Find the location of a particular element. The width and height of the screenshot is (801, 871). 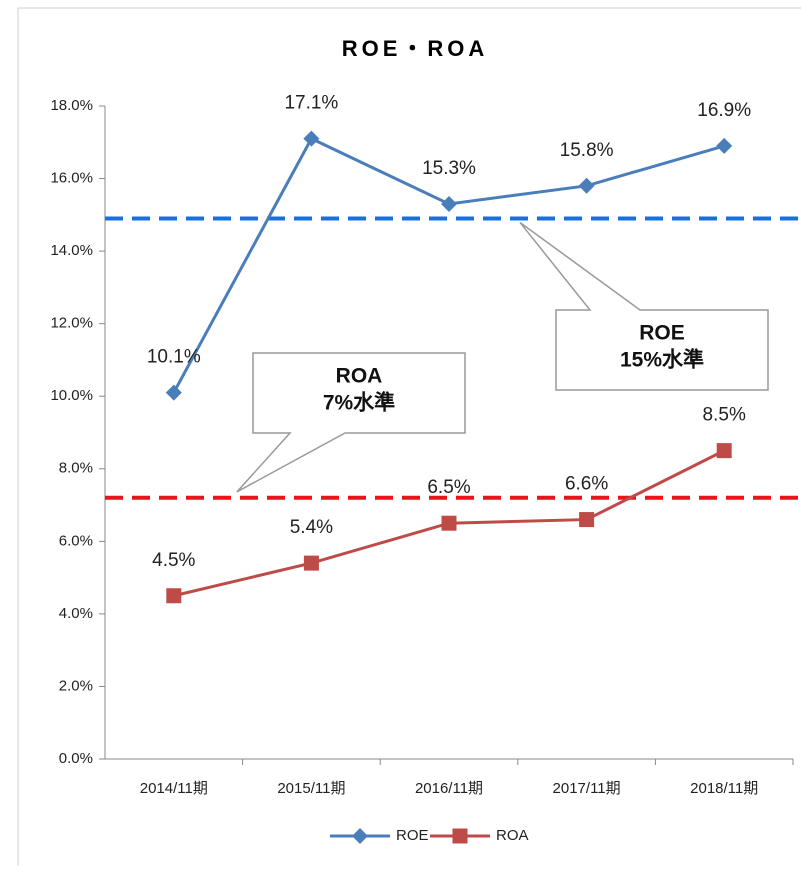

legend-label: ROA is located at coordinates (512, 835).